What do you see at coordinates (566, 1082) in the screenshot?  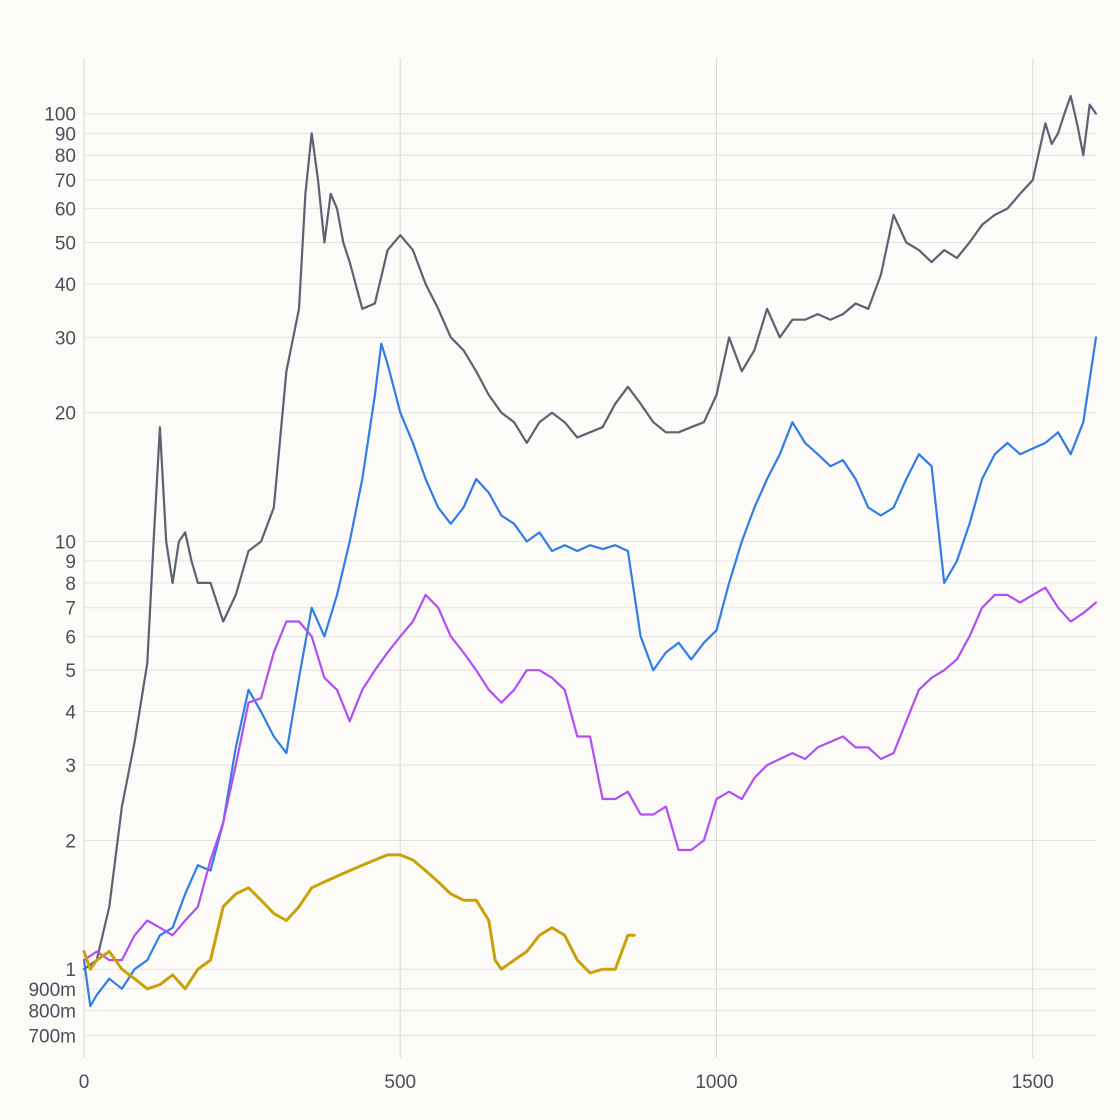 I see `x-axis: 0 500 1000 1500` at bounding box center [566, 1082].